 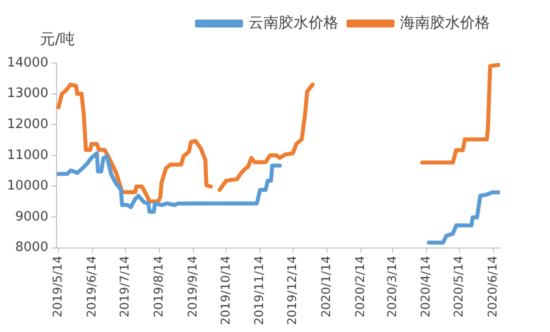 I want to click on x-tick-label: 2020/5/14, so click(x=459, y=287).